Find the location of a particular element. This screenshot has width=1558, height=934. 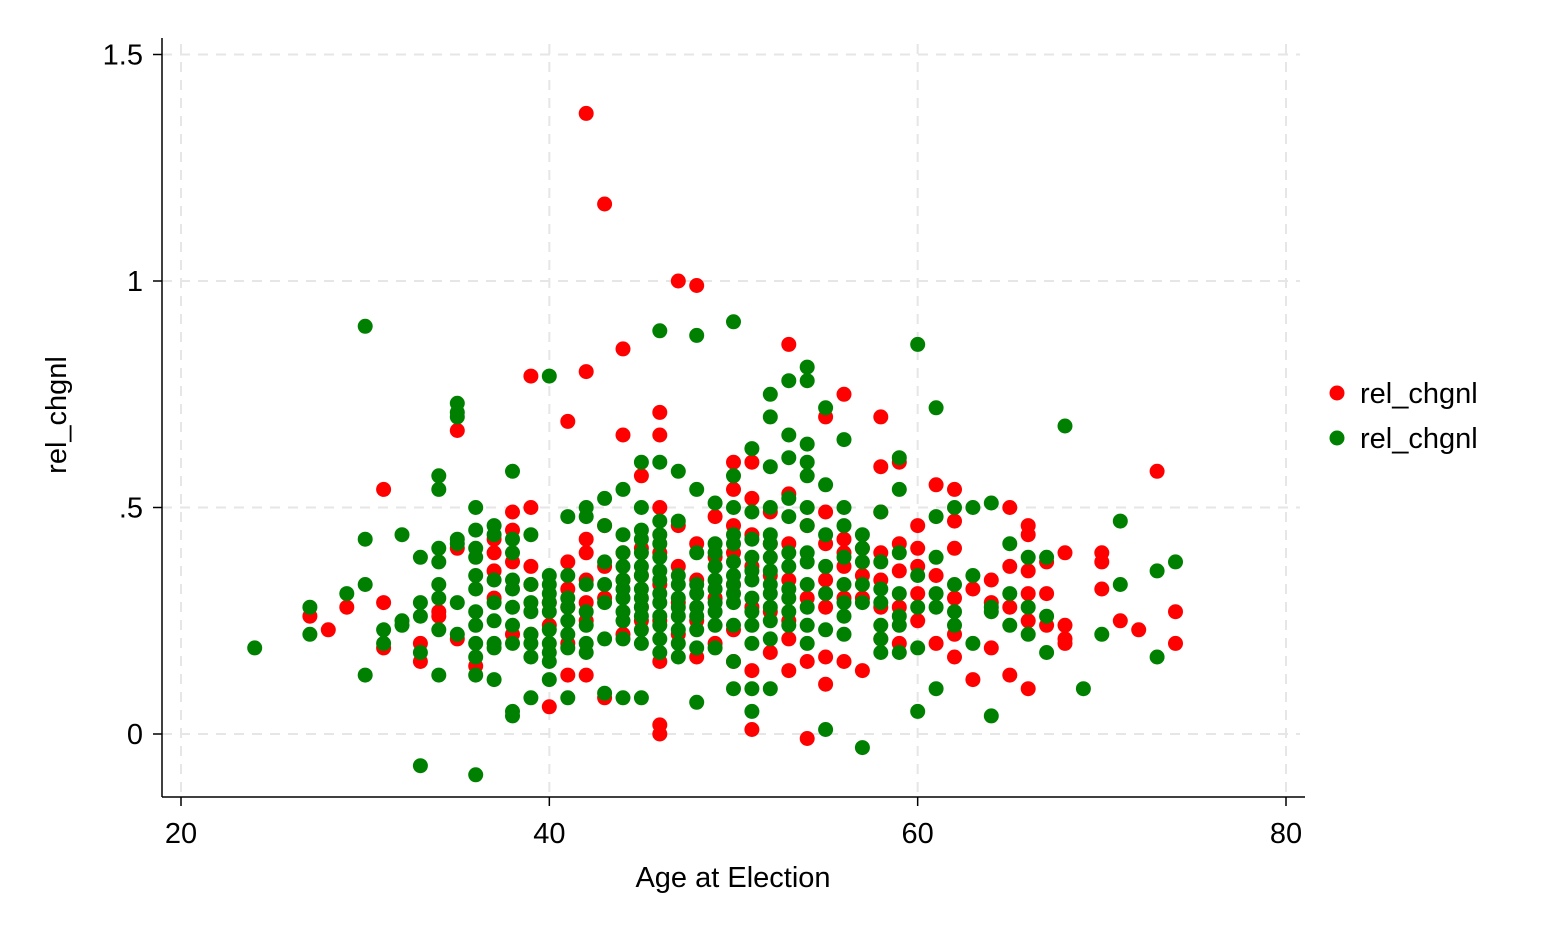

y-tick-label: 1 is located at coordinates (135, 282).